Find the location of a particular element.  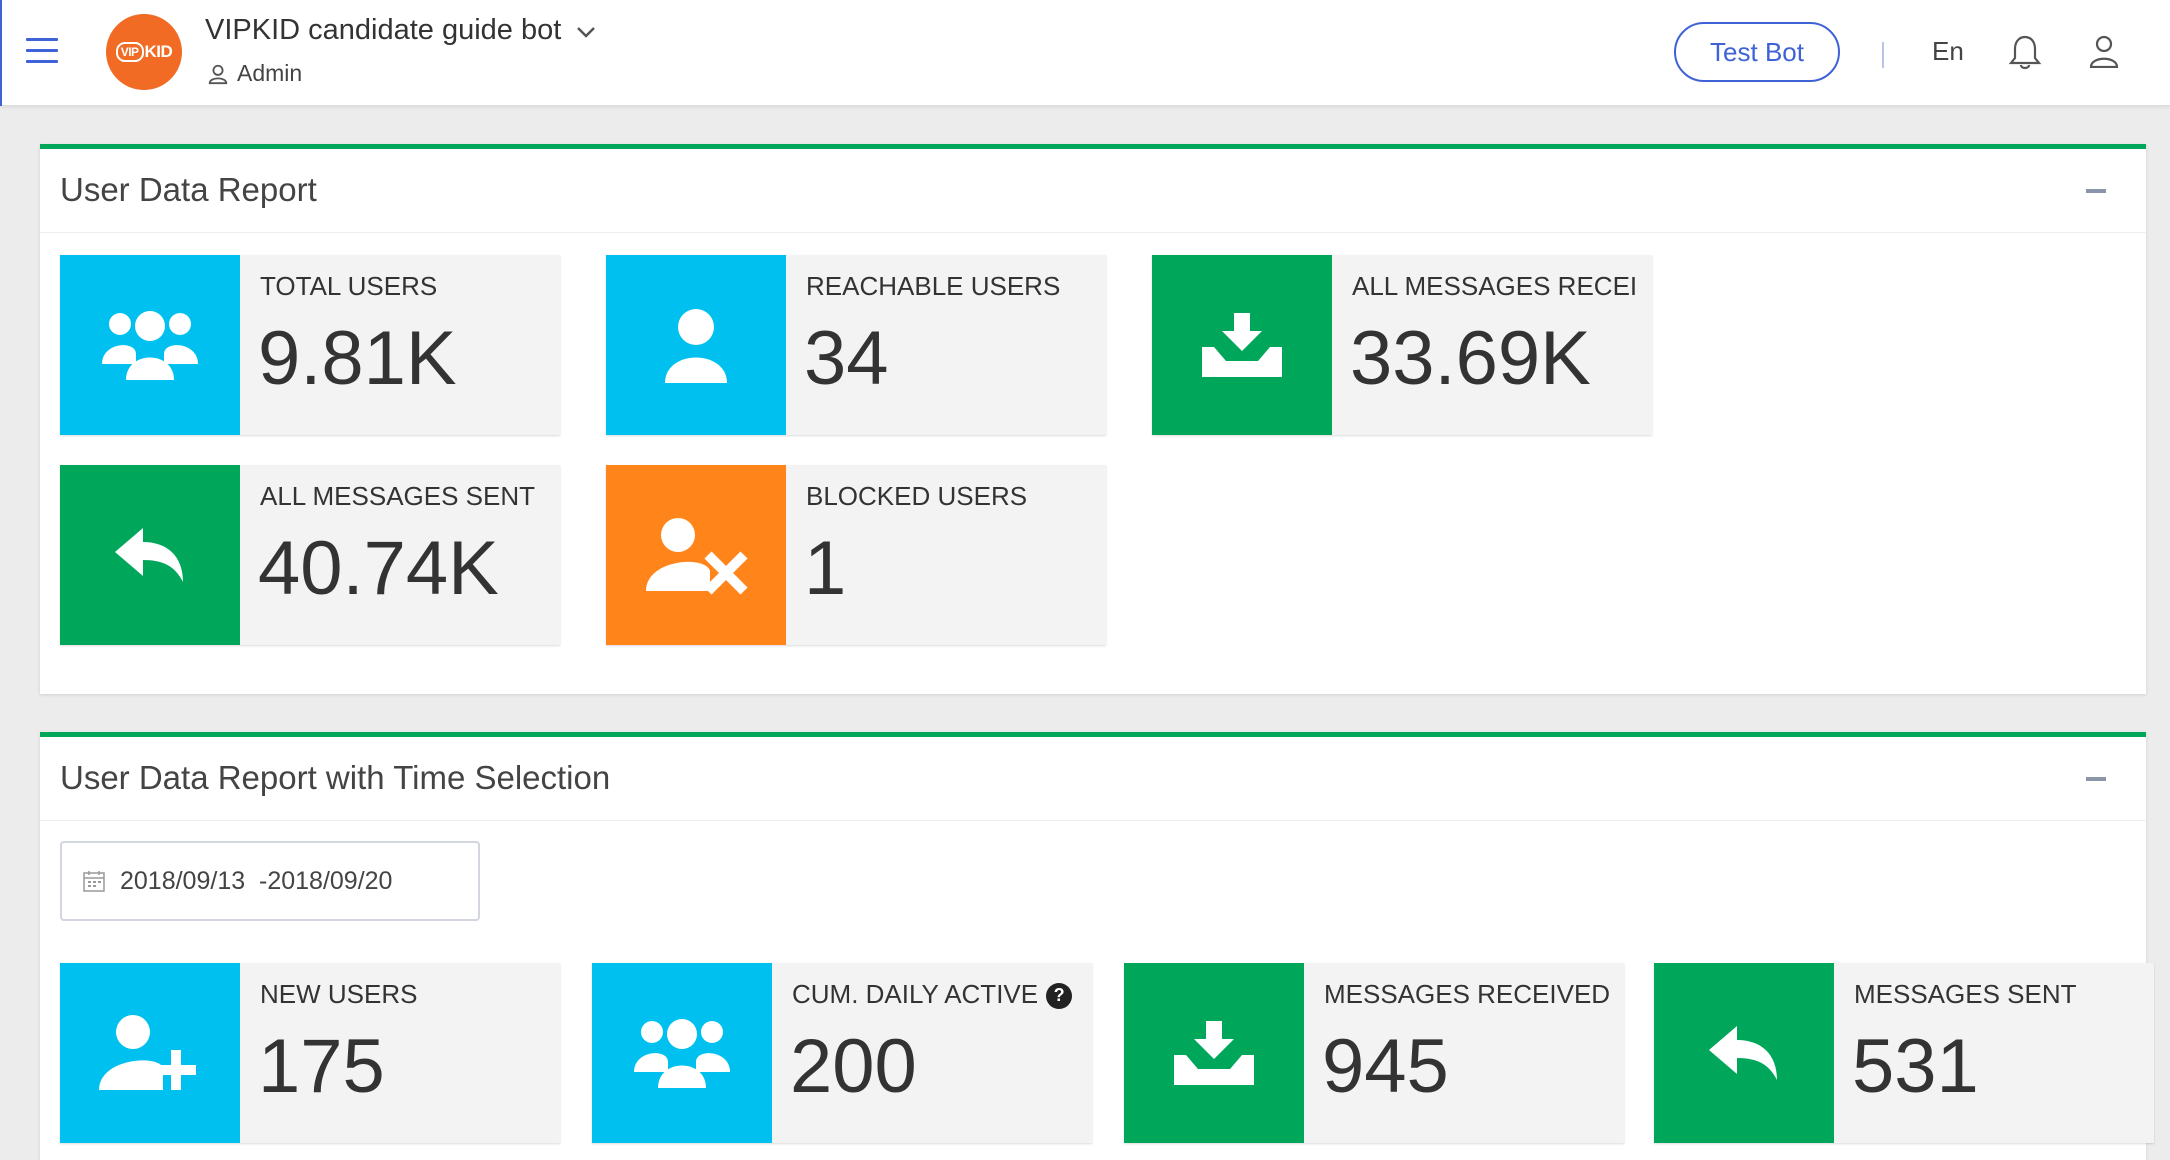

panel-title: User Data Report is located at coordinates (188, 189).